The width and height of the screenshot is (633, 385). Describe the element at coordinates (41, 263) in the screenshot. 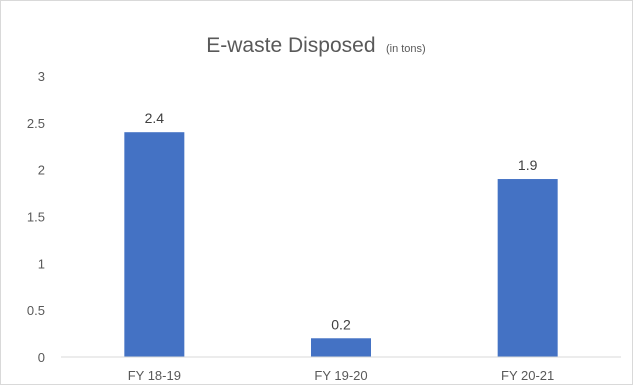

I see `y-tick-label: 1` at that location.